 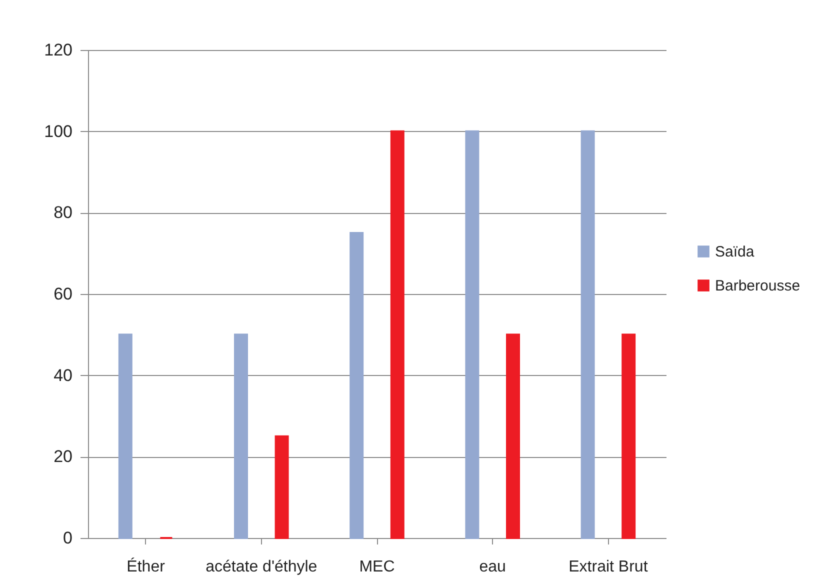 I want to click on x-tick-label: acétate d'éthyle, so click(x=262, y=567).